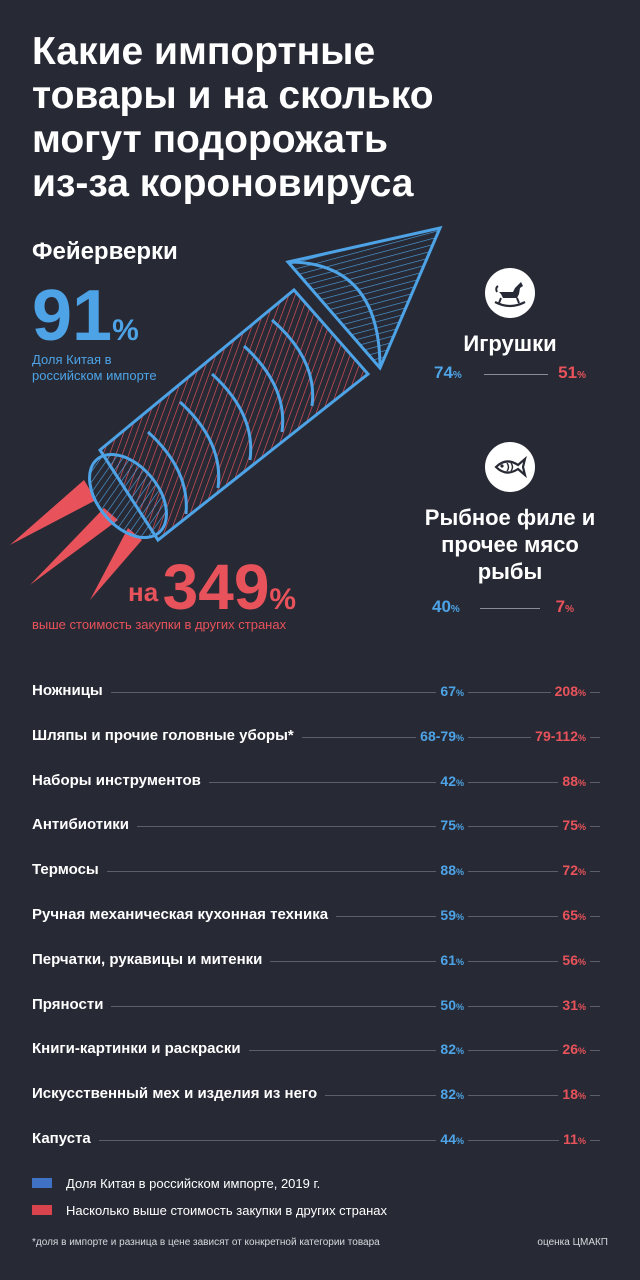 The height and width of the screenshot is (1280, 640). What do you see at coordinates (442, 735) in the screenshot?
I see `china-share-value: 68-79%` at bounding box center [442, 735].